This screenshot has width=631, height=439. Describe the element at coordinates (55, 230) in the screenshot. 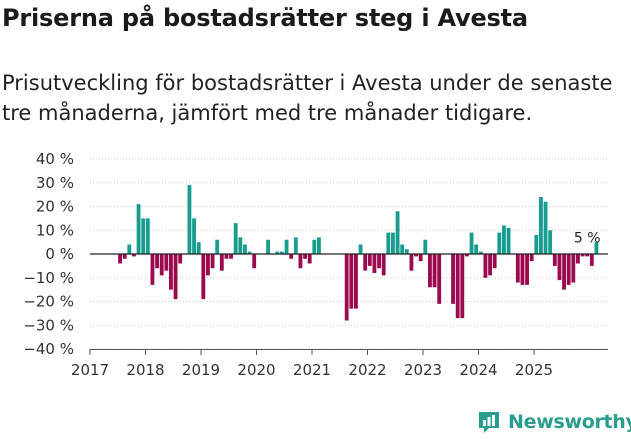

I see `y-tick-label: 10 %` at that location.